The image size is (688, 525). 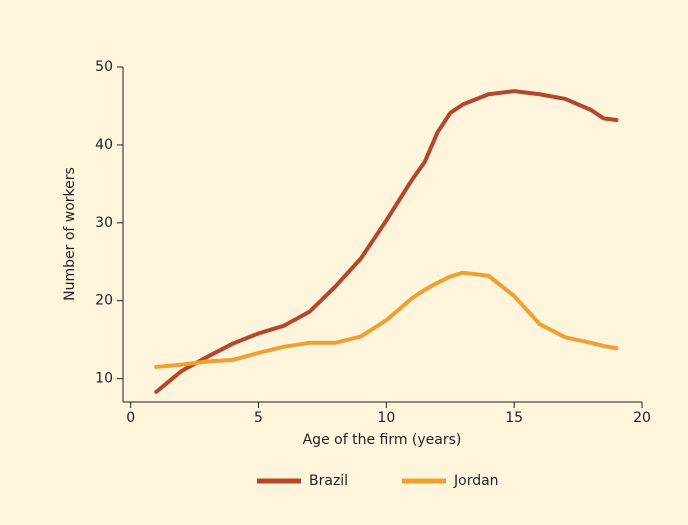 I want to click on x-tick-label: 20, so click(x=642, y=418).